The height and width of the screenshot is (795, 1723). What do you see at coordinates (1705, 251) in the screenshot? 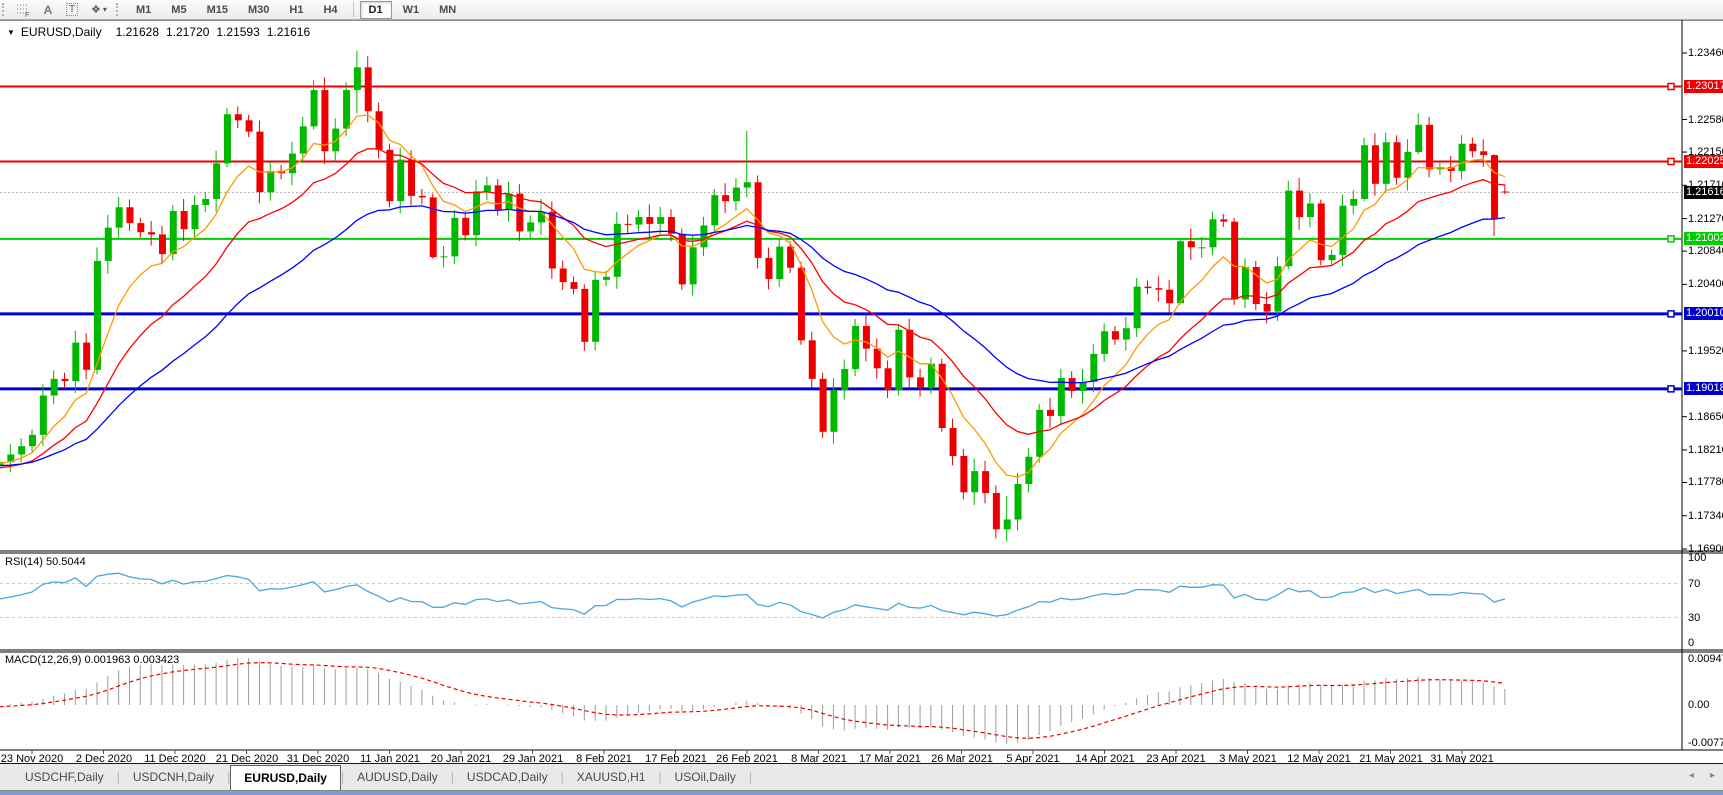
I see `price-axis-label: 1.20840` at bounding box center [1705, 251].